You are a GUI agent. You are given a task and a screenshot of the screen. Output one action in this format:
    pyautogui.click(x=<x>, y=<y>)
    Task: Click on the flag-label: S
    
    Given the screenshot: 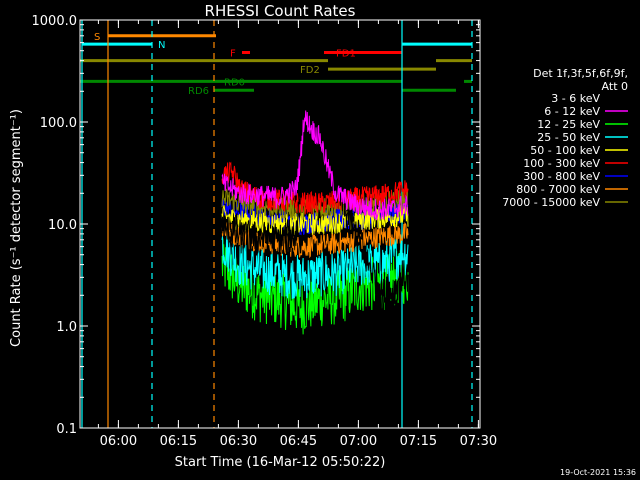 What is the action you would take?
    pyautogui.click(x=97, y=37)
    